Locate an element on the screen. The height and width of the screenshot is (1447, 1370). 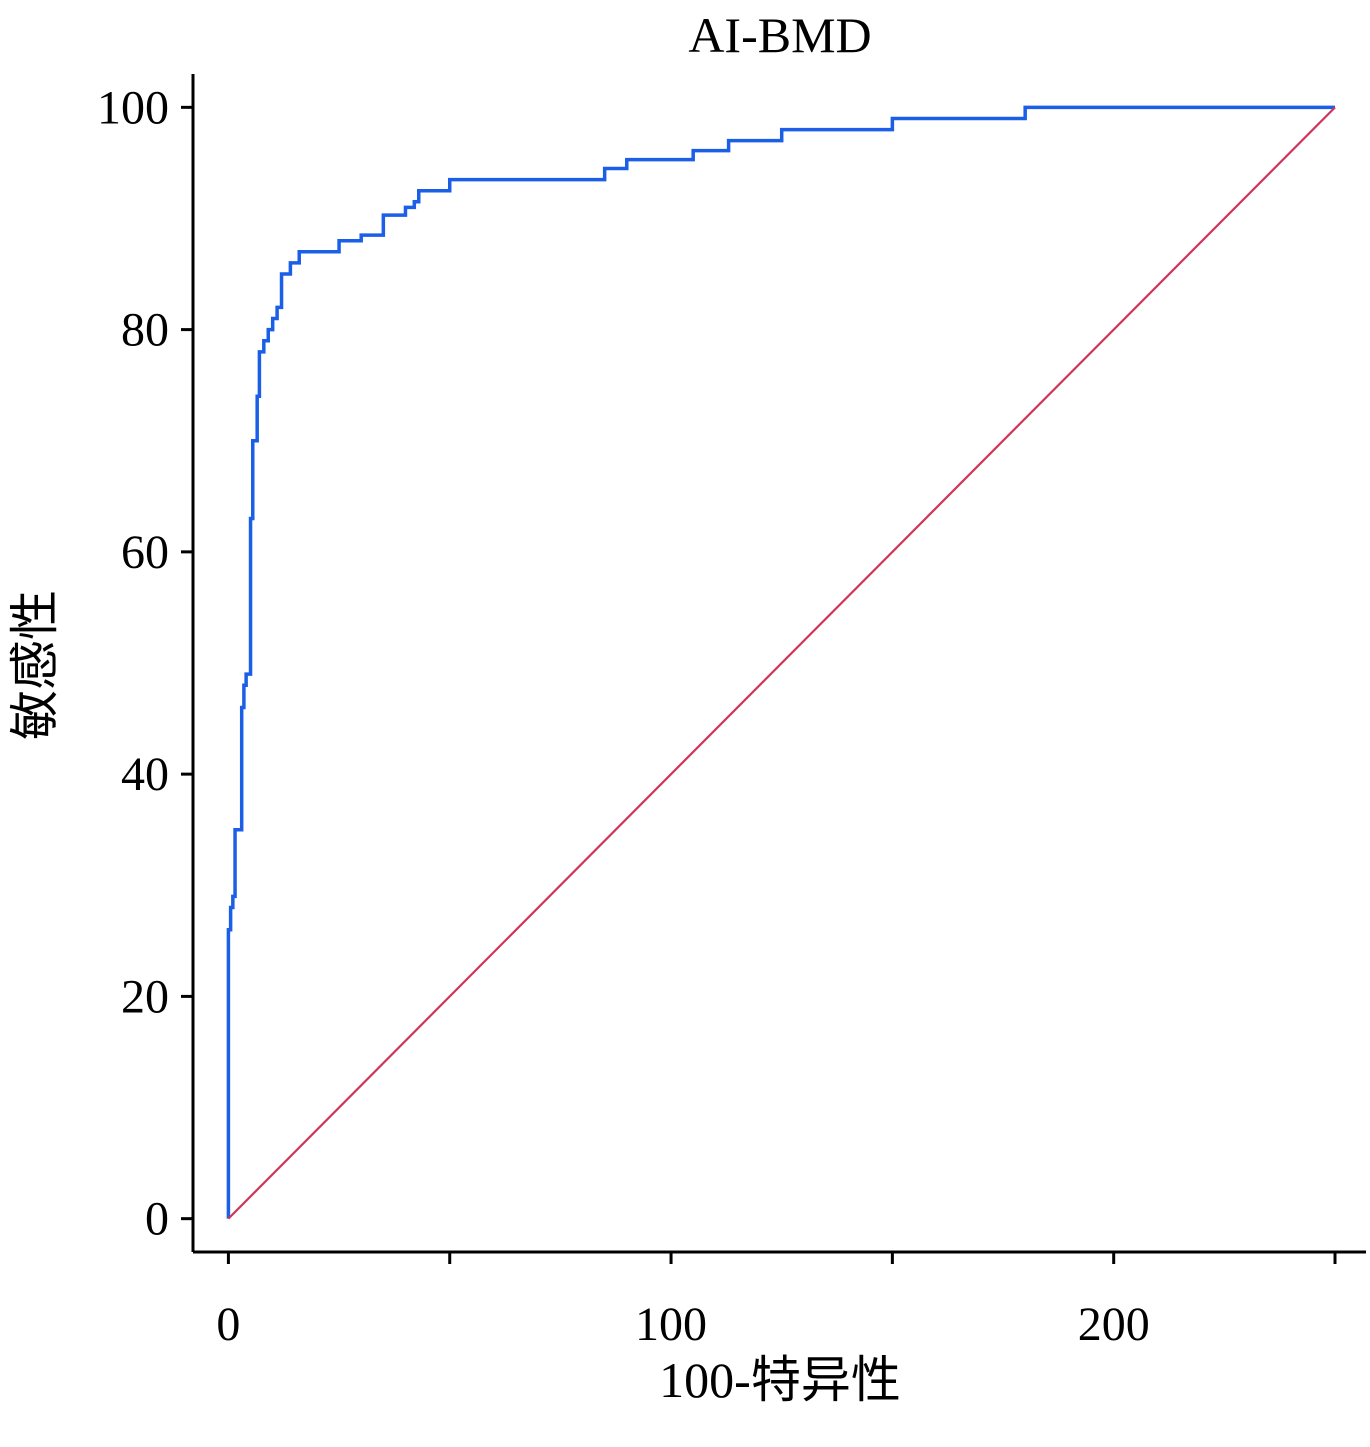
y-tick-label: 0 is located at coordinates (157, 1219).